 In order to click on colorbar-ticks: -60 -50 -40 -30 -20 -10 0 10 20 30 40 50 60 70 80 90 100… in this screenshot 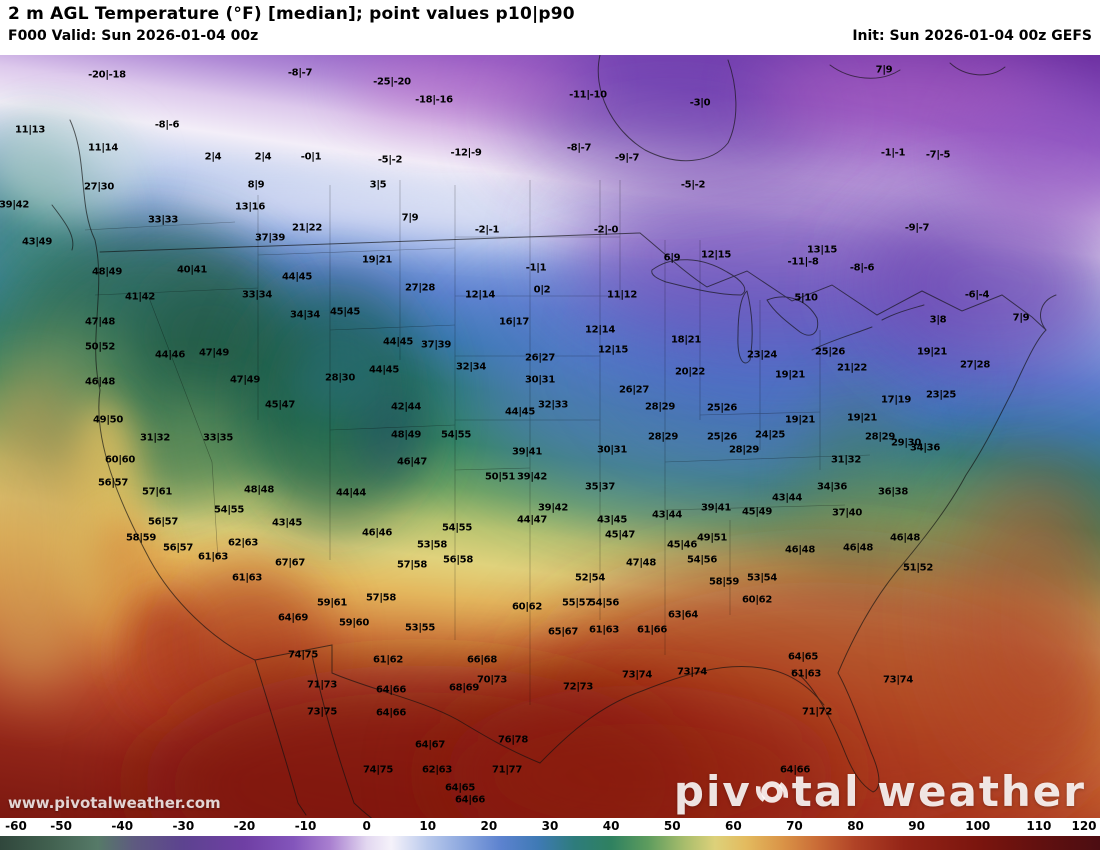, I will do `click(550, 827)`.